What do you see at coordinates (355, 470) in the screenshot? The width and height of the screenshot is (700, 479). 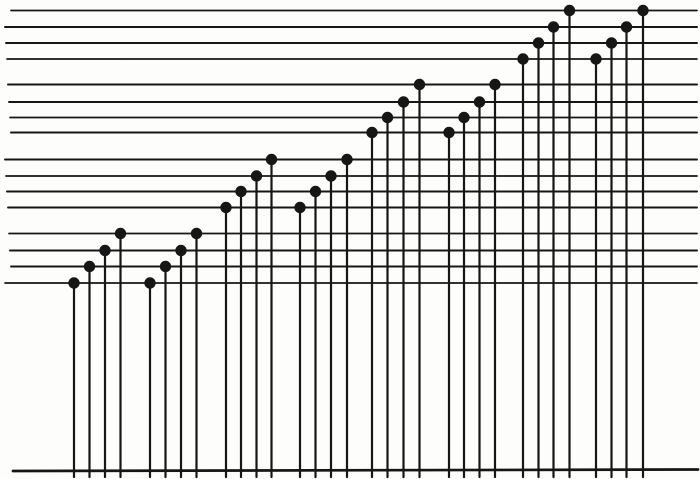 I see `baseline-axis` at bounding box center [355, 470].